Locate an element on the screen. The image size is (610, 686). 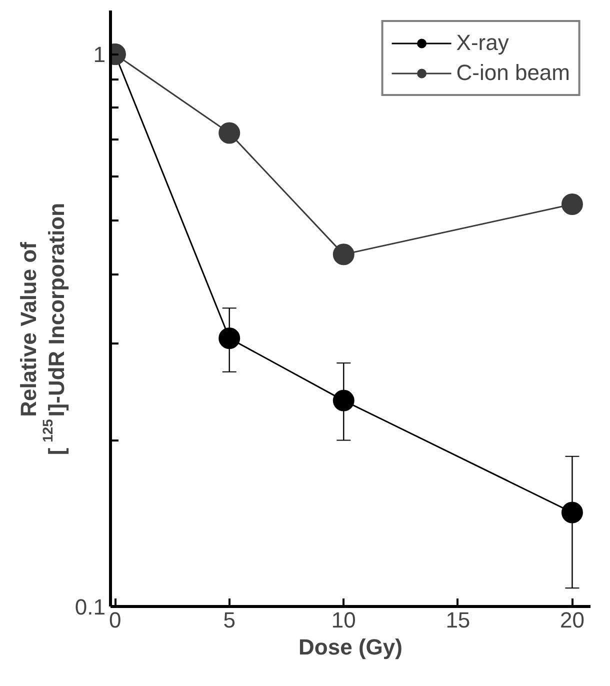
x-axis-title: Dose (Gy) is located at coordinates (350, 647).